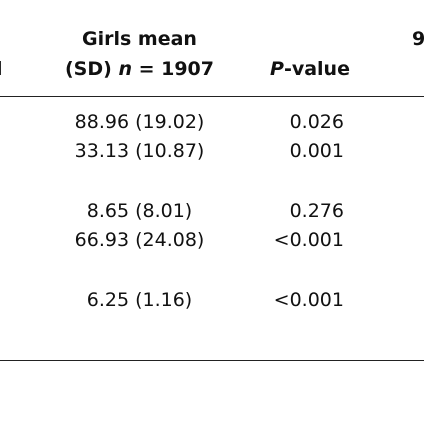  What do you see at coordinates (139, 300) in the screenshot?
I see `girls-value-row-5: 6.25 (1.16)` at bounding box center [139, 300].